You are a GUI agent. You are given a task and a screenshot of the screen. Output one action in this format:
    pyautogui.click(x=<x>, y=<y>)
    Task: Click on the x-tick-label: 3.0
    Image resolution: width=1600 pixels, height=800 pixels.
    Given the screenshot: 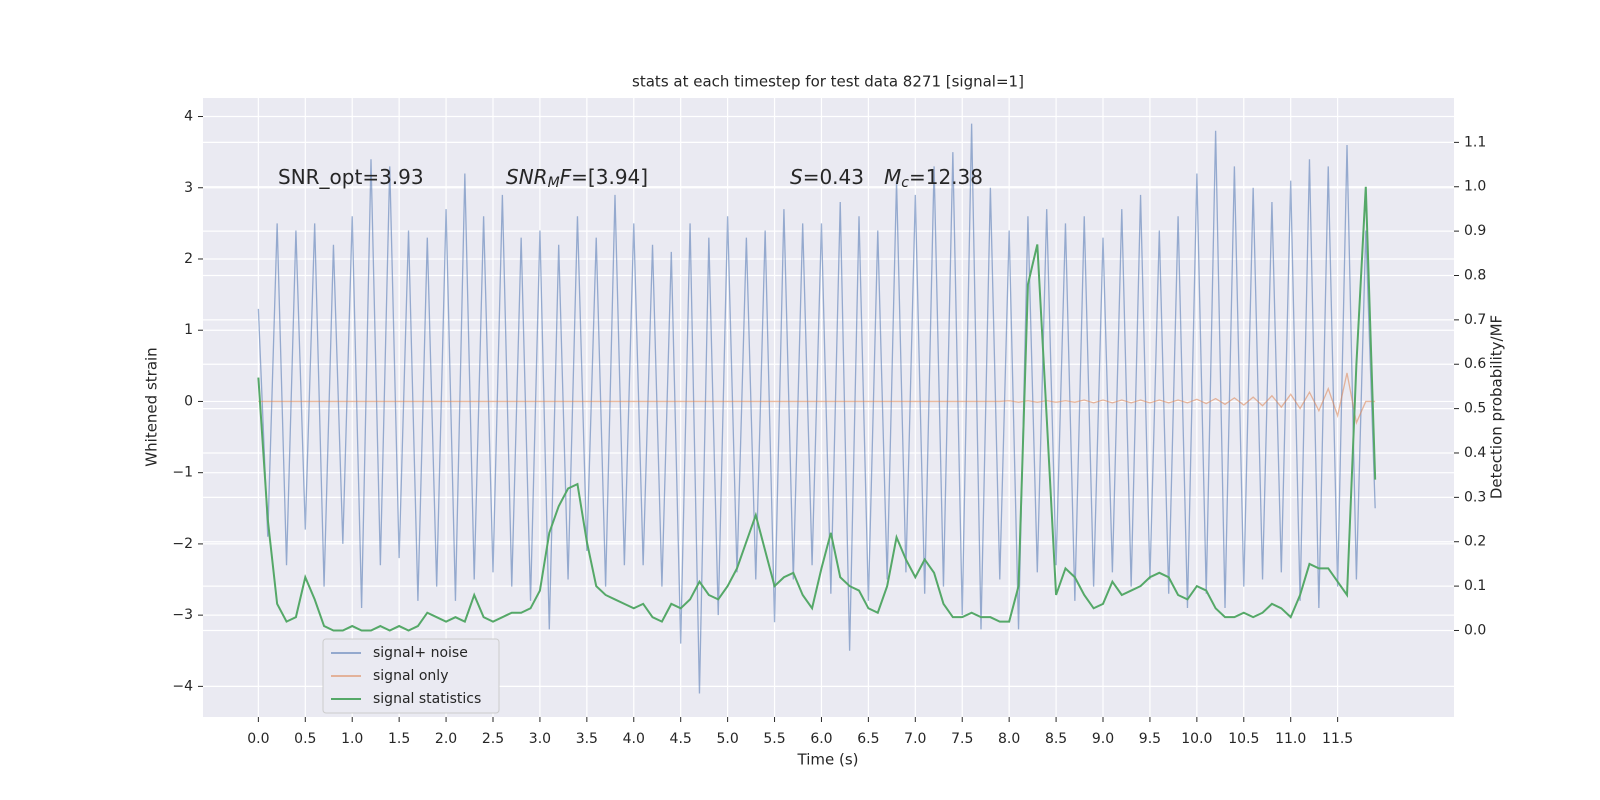 What is the action you would take?
    pyautogui.click(x=540, y=739)
    